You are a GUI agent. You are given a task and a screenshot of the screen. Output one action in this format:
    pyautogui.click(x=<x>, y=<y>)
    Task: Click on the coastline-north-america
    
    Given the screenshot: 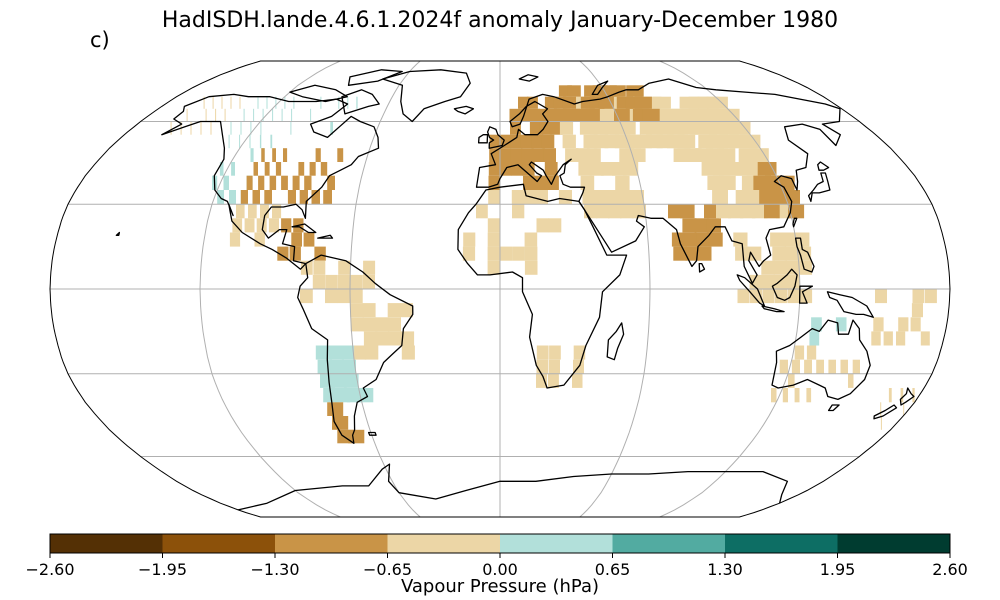 What is the action you would take?
    pyautogui.click(x=270, y=181)
    